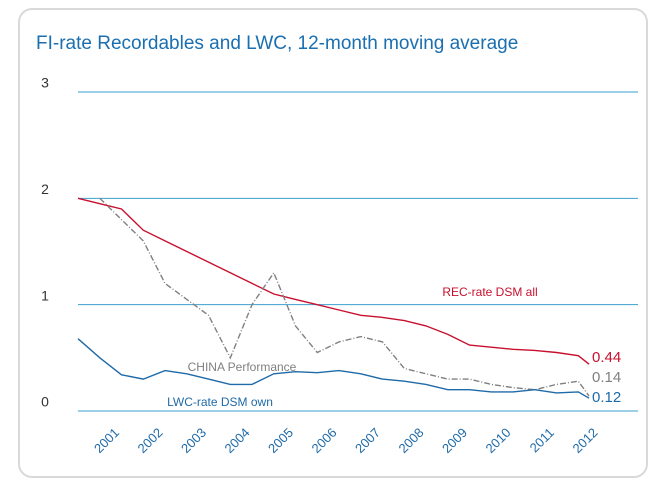 Image resolution: width=655 pixels, height=489 pixels. What do you see at coordinates (280, 440) in the screenshot?
I see `x-tick-label: 2005` at bounding box center [280, 440].